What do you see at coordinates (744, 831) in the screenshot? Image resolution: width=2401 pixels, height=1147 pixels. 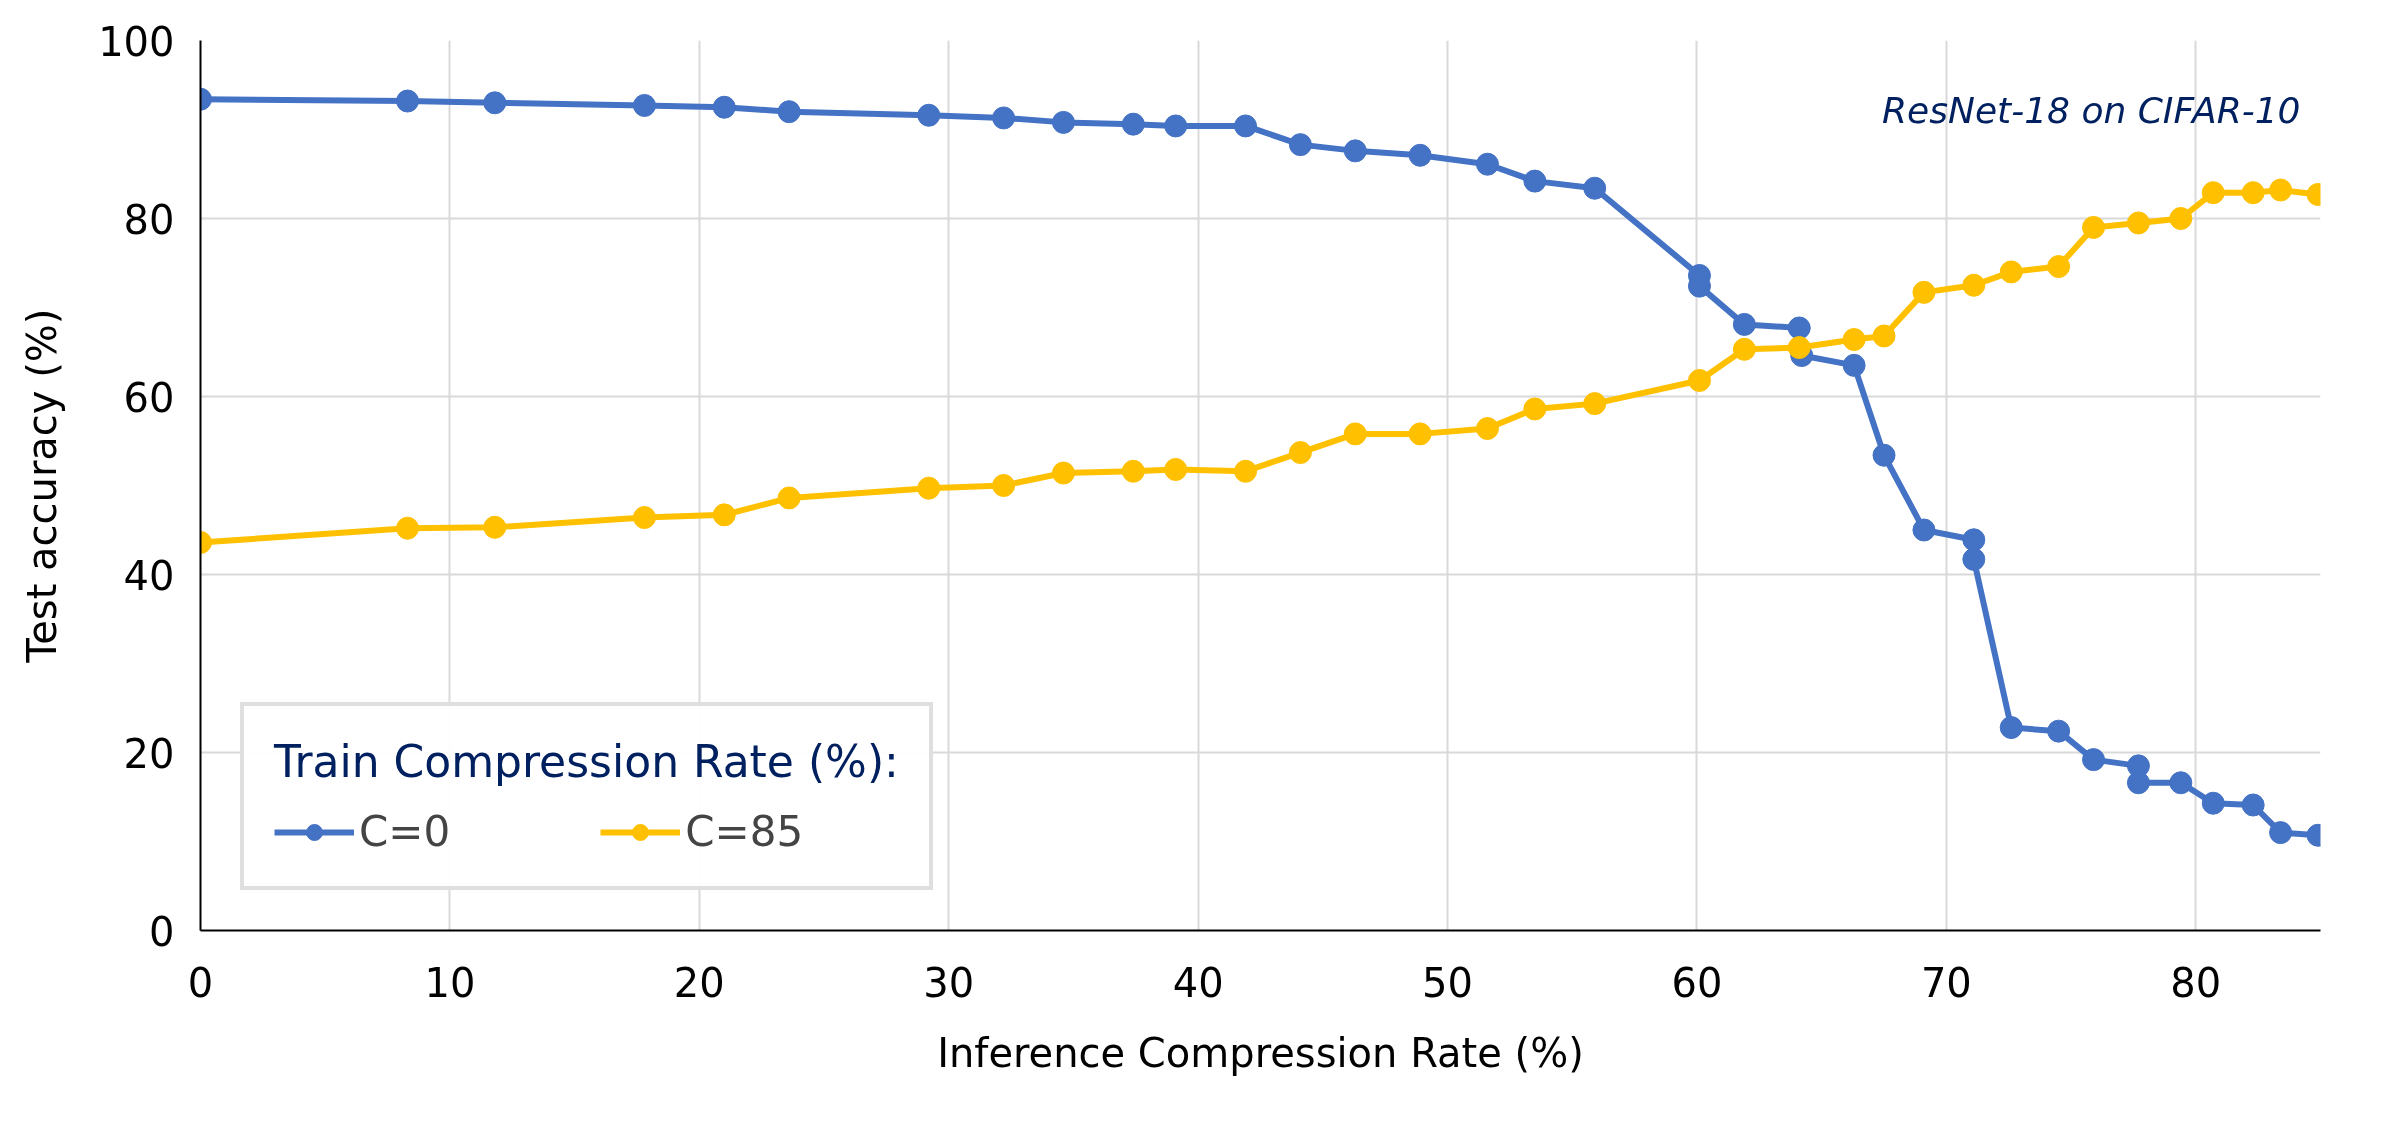 I see `legend-label: C=85` at bounding box center [744, 831].